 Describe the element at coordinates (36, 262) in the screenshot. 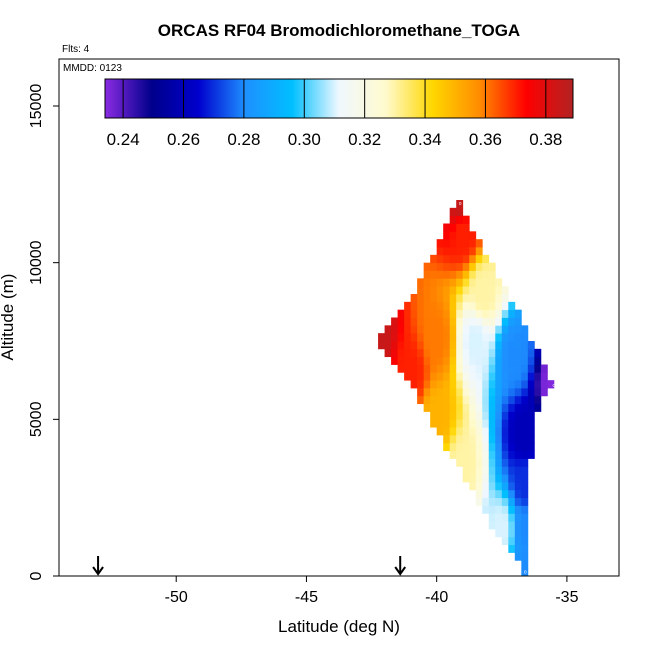

I see `y-tick-label: 10000` at that location.